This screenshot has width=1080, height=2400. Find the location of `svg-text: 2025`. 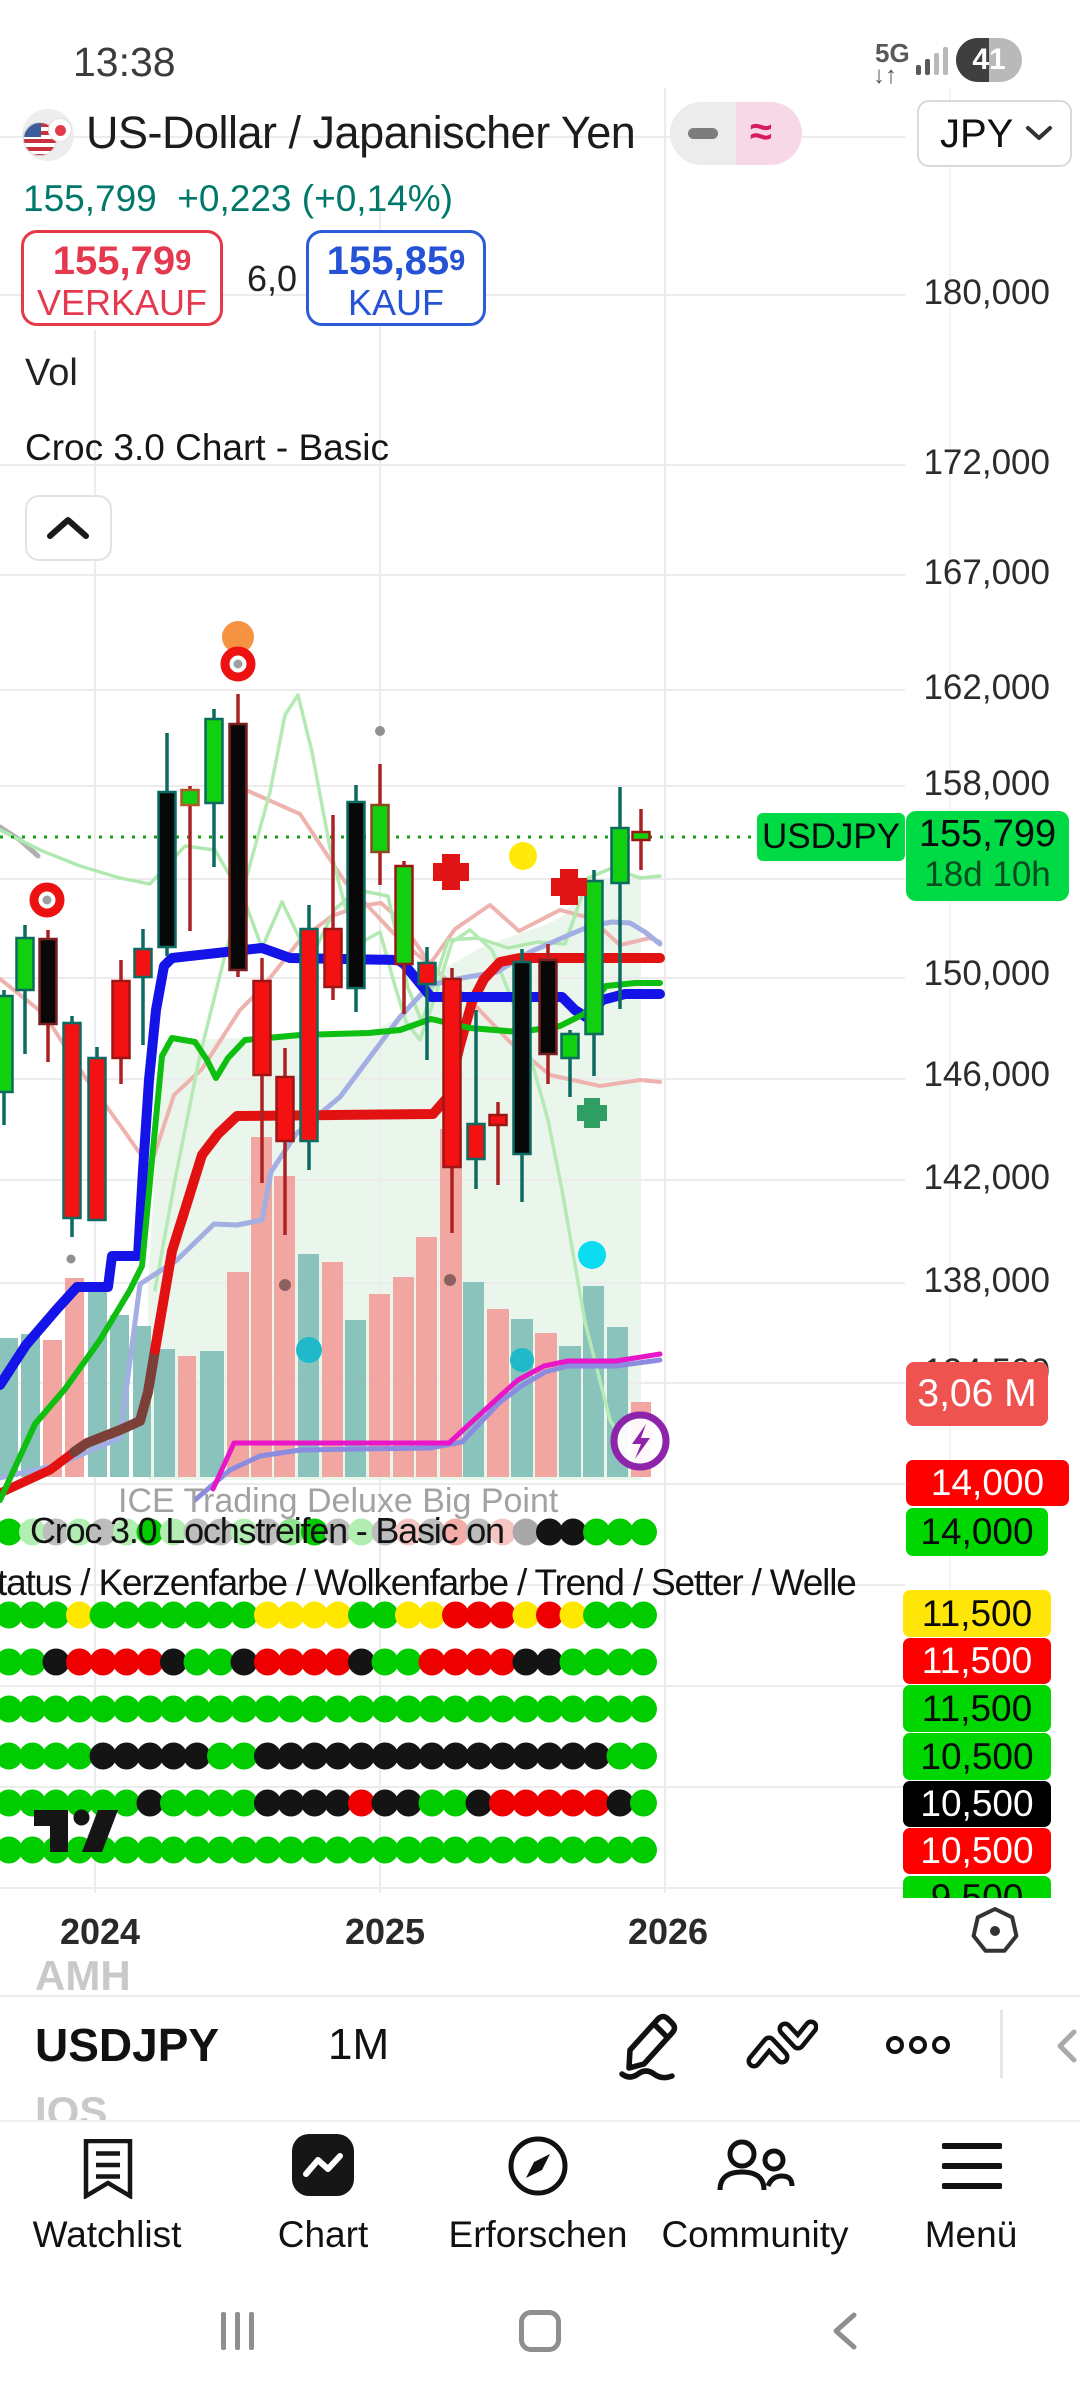

svg-text: 2025 is located at coordinates (385, 1931).